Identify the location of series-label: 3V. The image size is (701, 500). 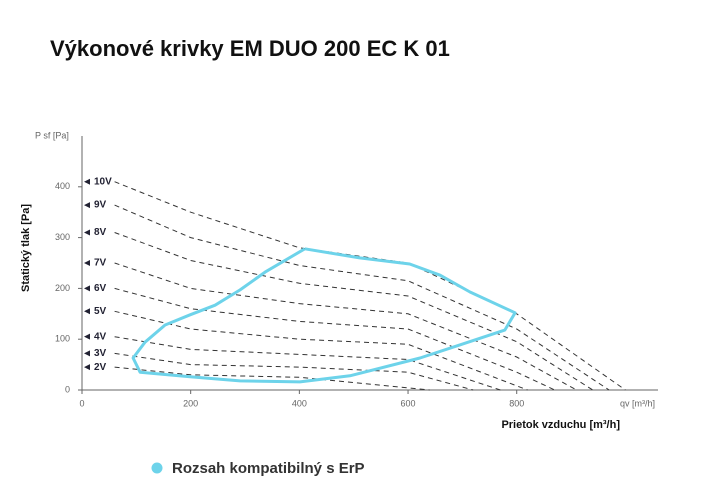
(100, 353).